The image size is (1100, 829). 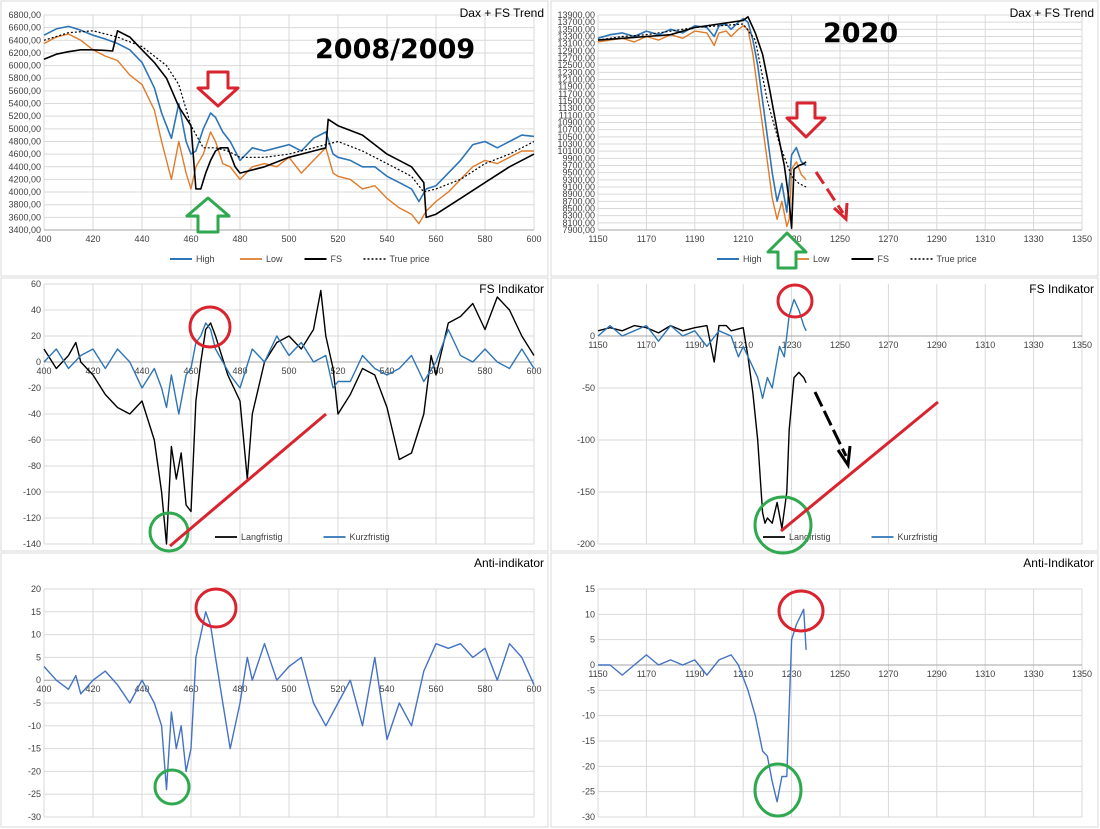 I want to click on series-line-kurzfristig, so click(x=702, y=349).